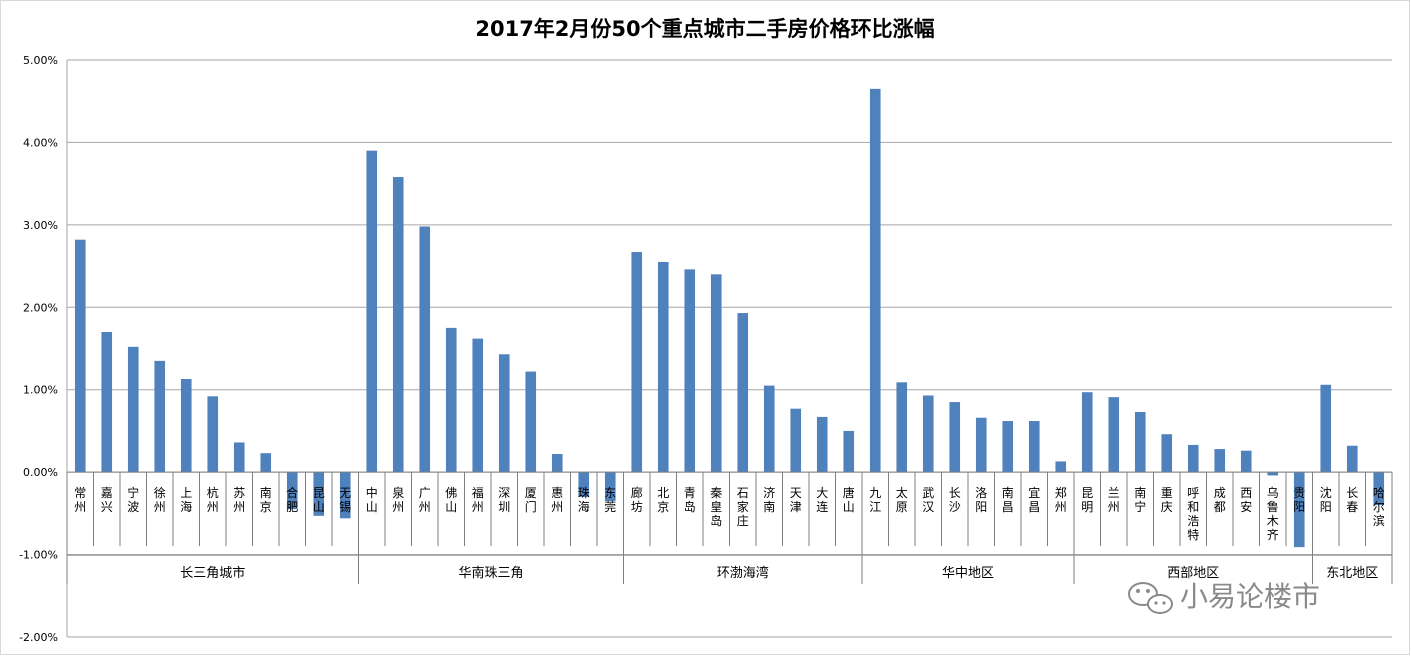  Describe the element at coordinates (1167, 453) in the screenshot. I see `bar-重庆` at that location.